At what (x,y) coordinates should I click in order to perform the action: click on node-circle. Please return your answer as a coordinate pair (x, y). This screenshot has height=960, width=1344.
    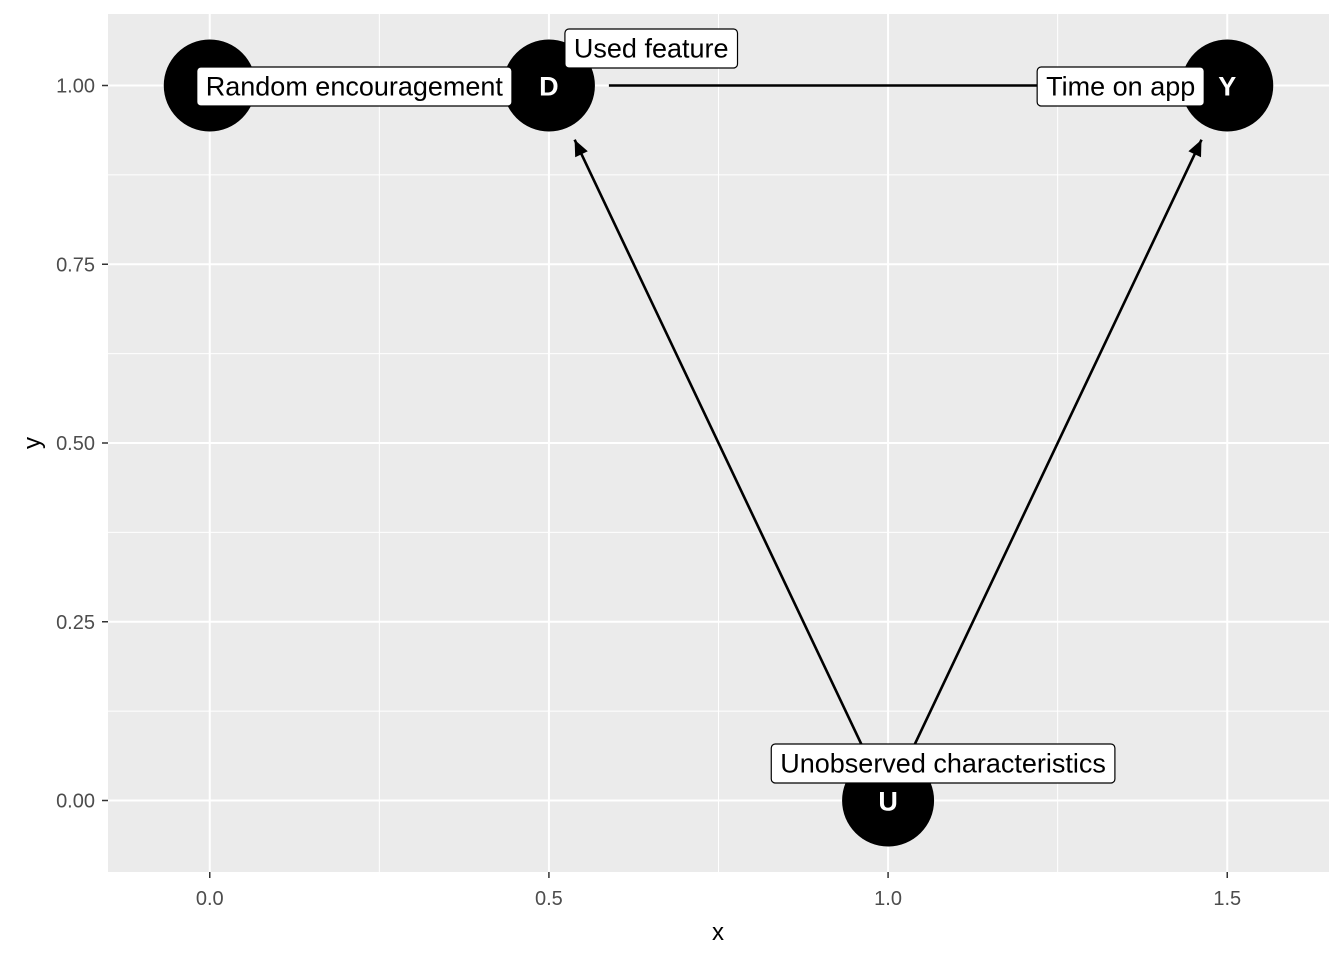
    Looking at the image, I should click on (1227, 85).